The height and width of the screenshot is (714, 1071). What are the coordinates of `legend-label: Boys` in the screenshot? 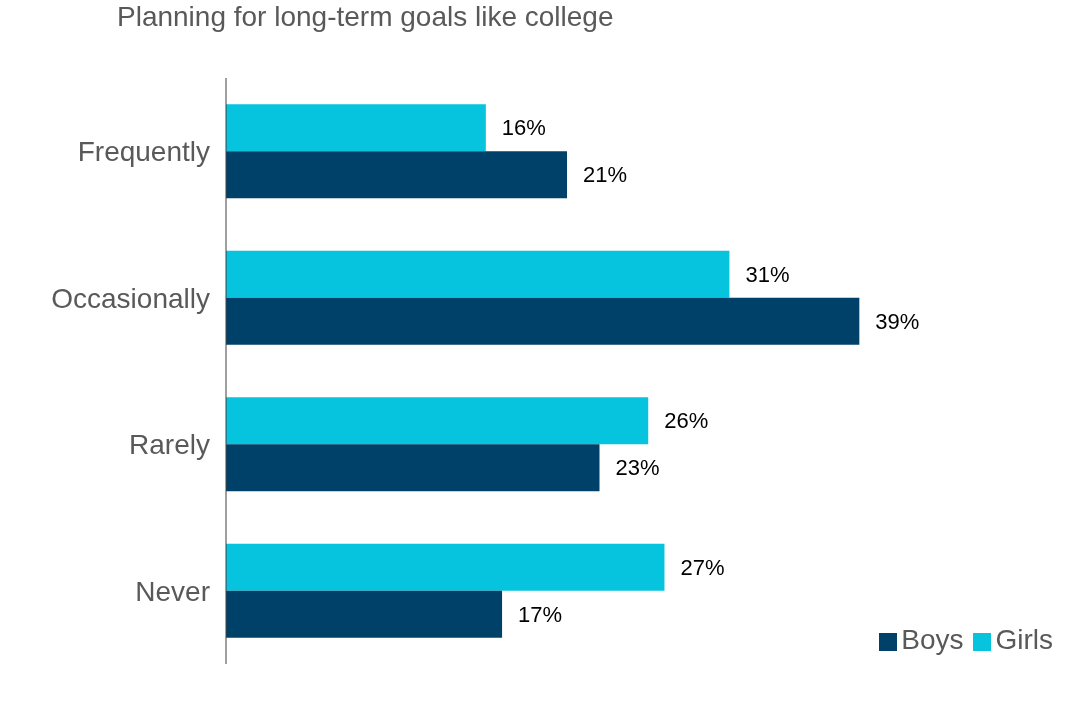 It's located at (932, 639).